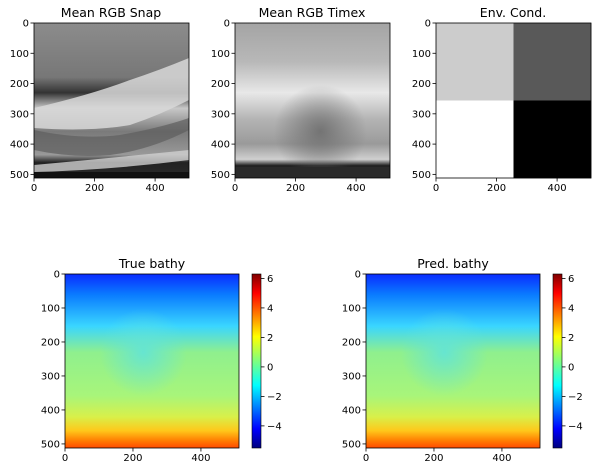 The height and width of the screenshot is (473, 598). I want to click on colorbar-pred-bathy, so click(557, 361).